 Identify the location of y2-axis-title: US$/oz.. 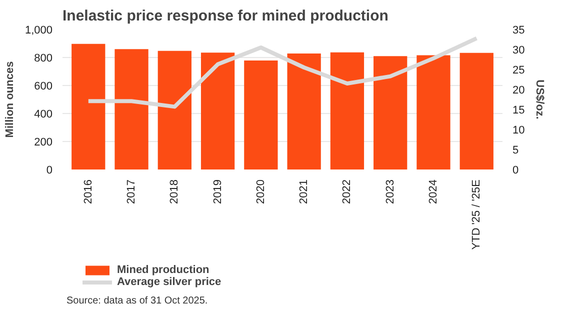
(540, 100).